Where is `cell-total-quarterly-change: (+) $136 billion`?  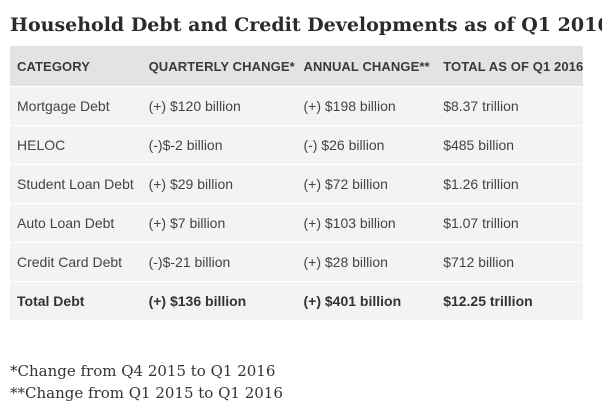 cell-total-quarterly-change: (+) $136 billion is located at coordinates (219, 300).